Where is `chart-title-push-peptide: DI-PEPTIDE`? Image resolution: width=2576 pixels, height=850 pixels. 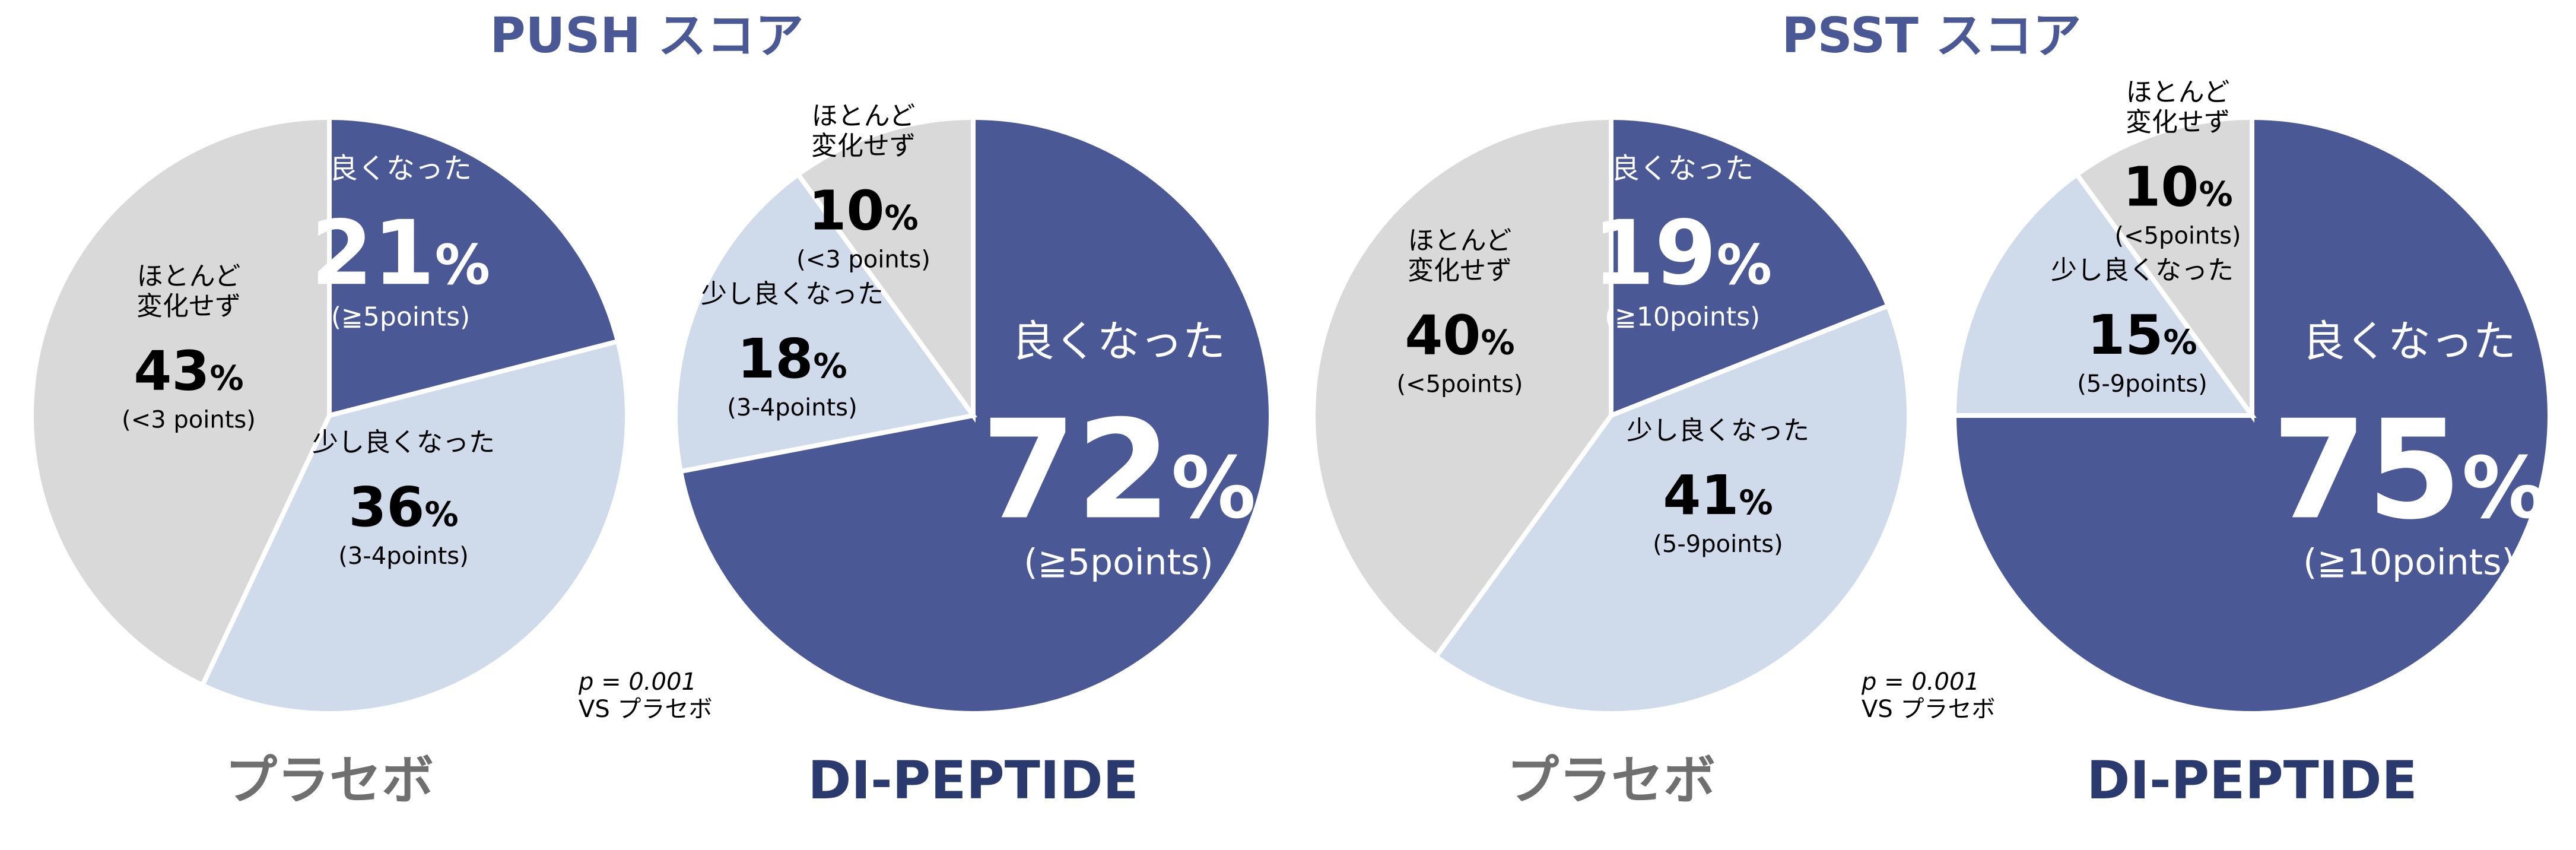
chart-title-push-peptide: DI-PEPTIDE is located at coordinates (973, 781).